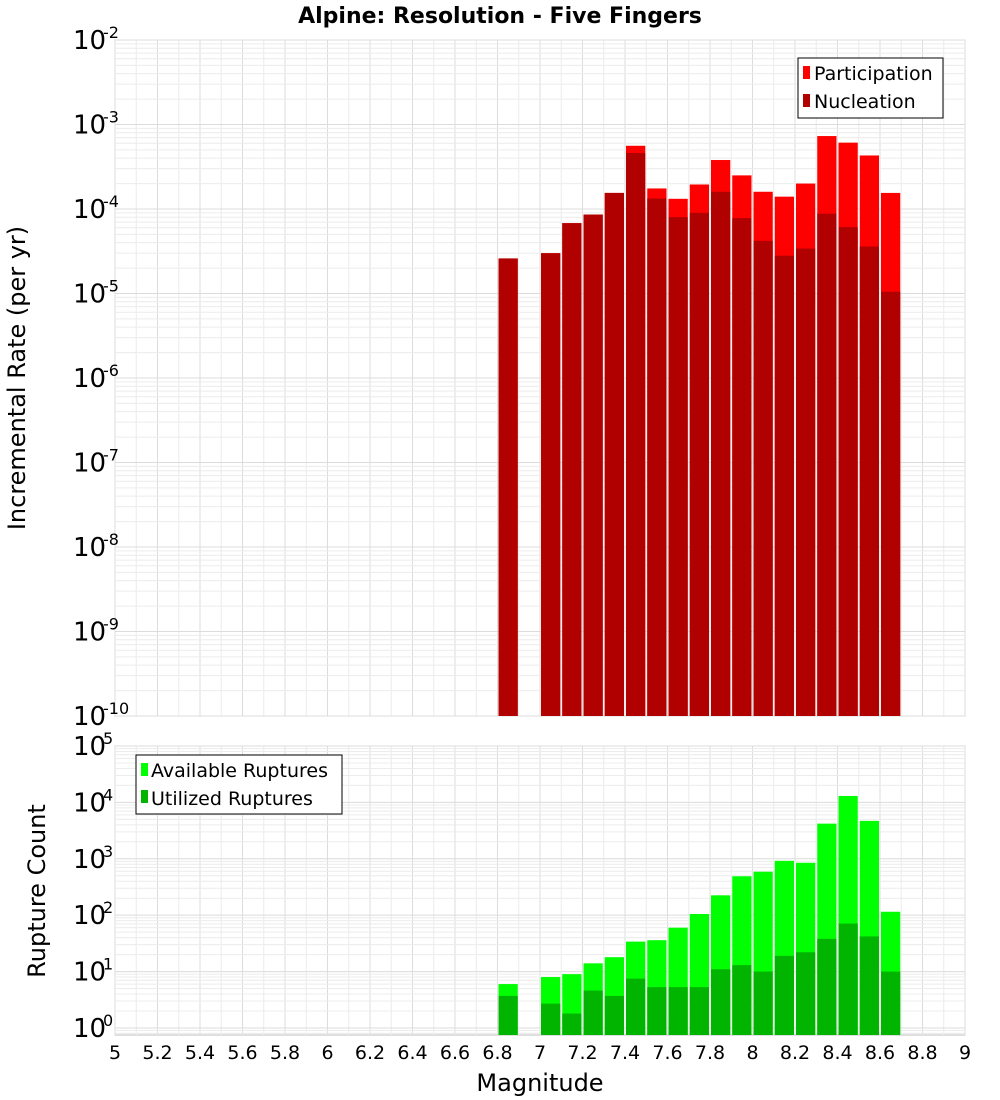 The image size is (1000, 1100). What do you see at coordinates (412, 1053) in the screenshot?
I see `x-tick-label: 6.4` at bounding box center [412, 1053].